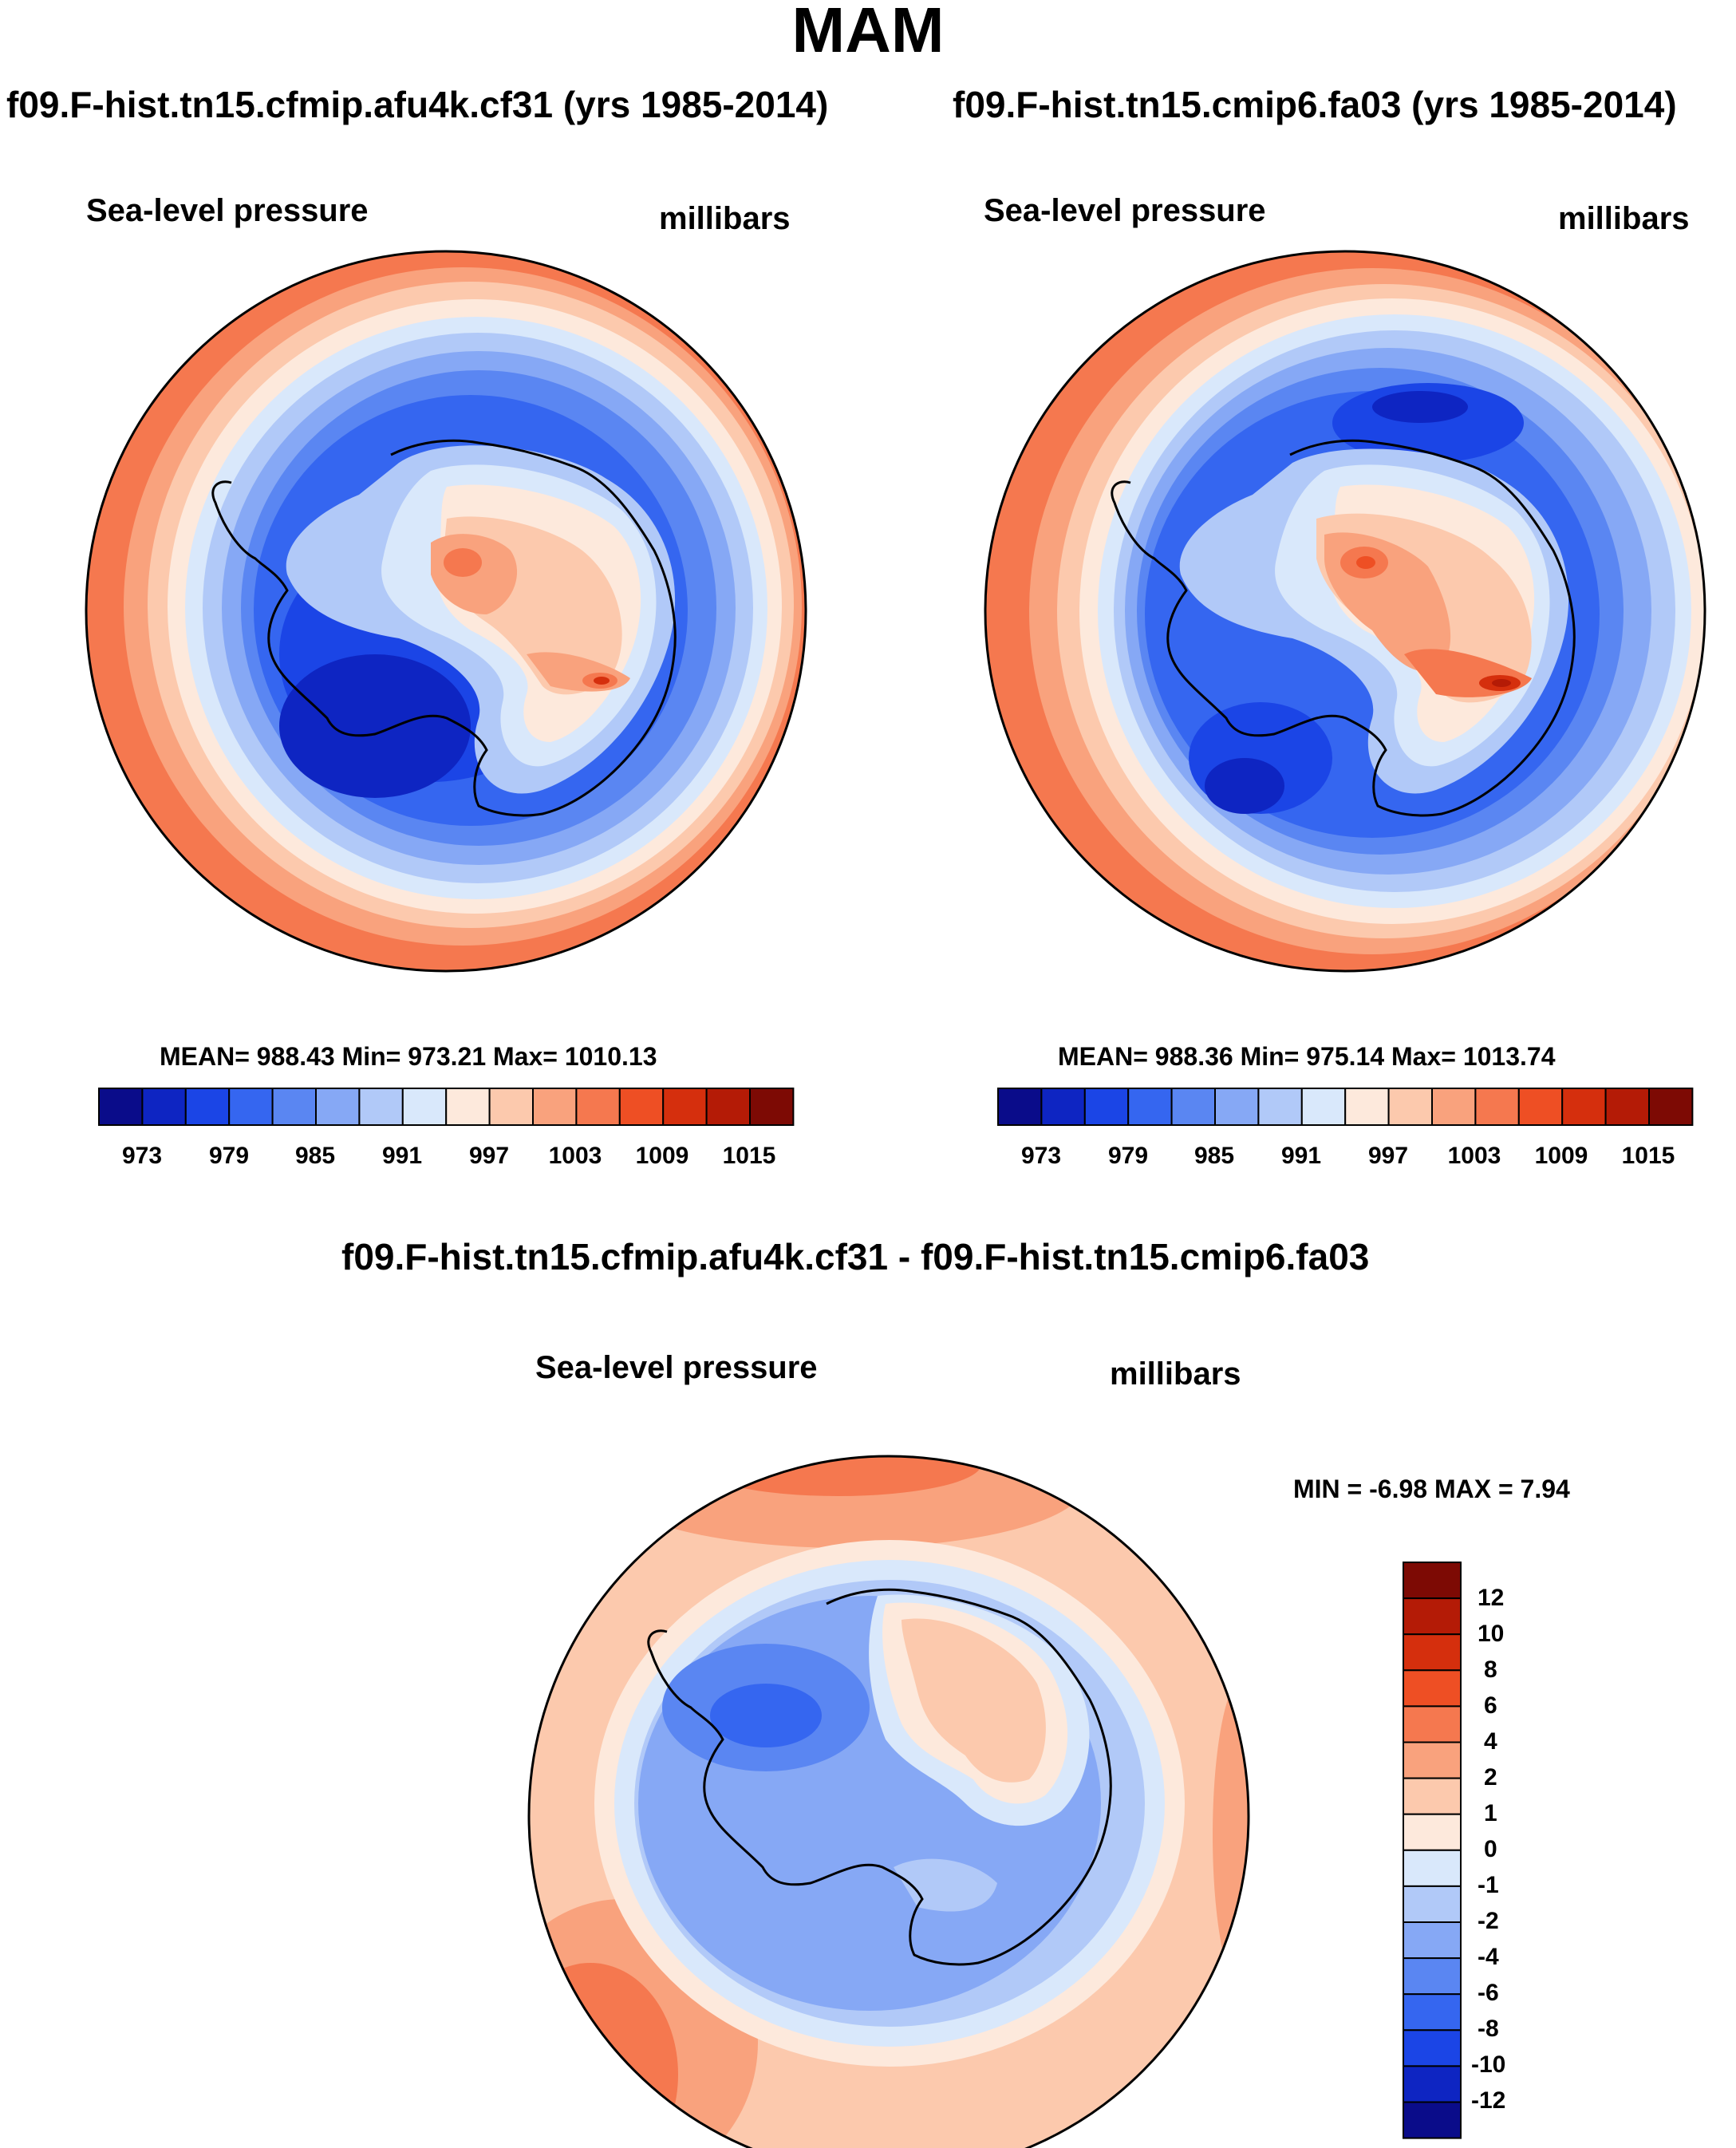 Image resolution: width=1736 pixels, height=2148 pixels. What do you see at coordinates (227, 210) in the screenshot?
I see `left-variable-label: Sea-level pressure` at bounding box center [227, 210].